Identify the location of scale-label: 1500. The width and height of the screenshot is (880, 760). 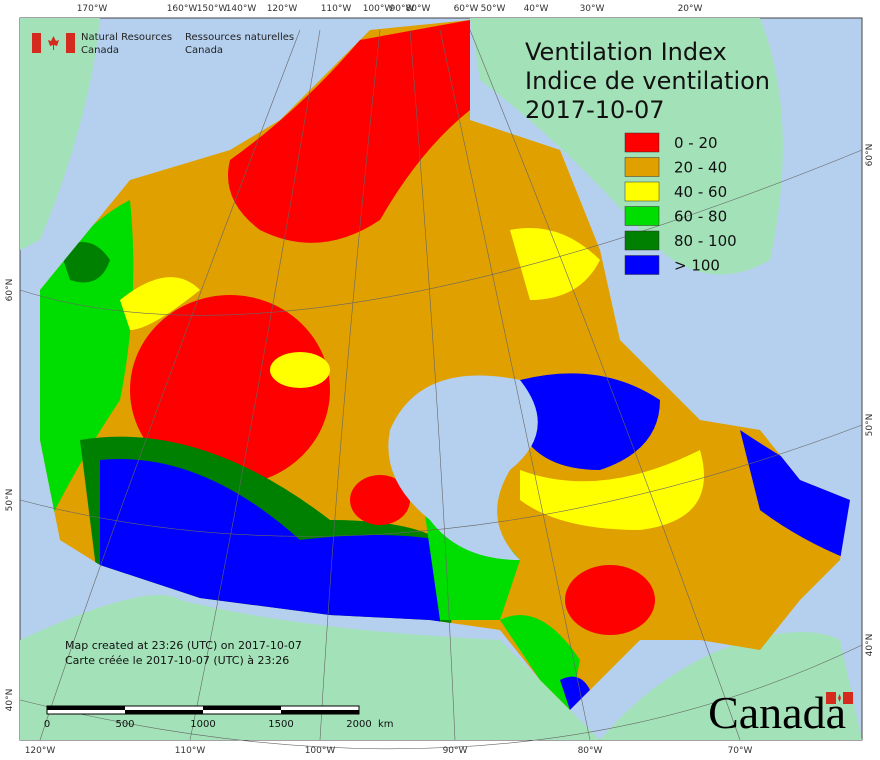
(280, 724).